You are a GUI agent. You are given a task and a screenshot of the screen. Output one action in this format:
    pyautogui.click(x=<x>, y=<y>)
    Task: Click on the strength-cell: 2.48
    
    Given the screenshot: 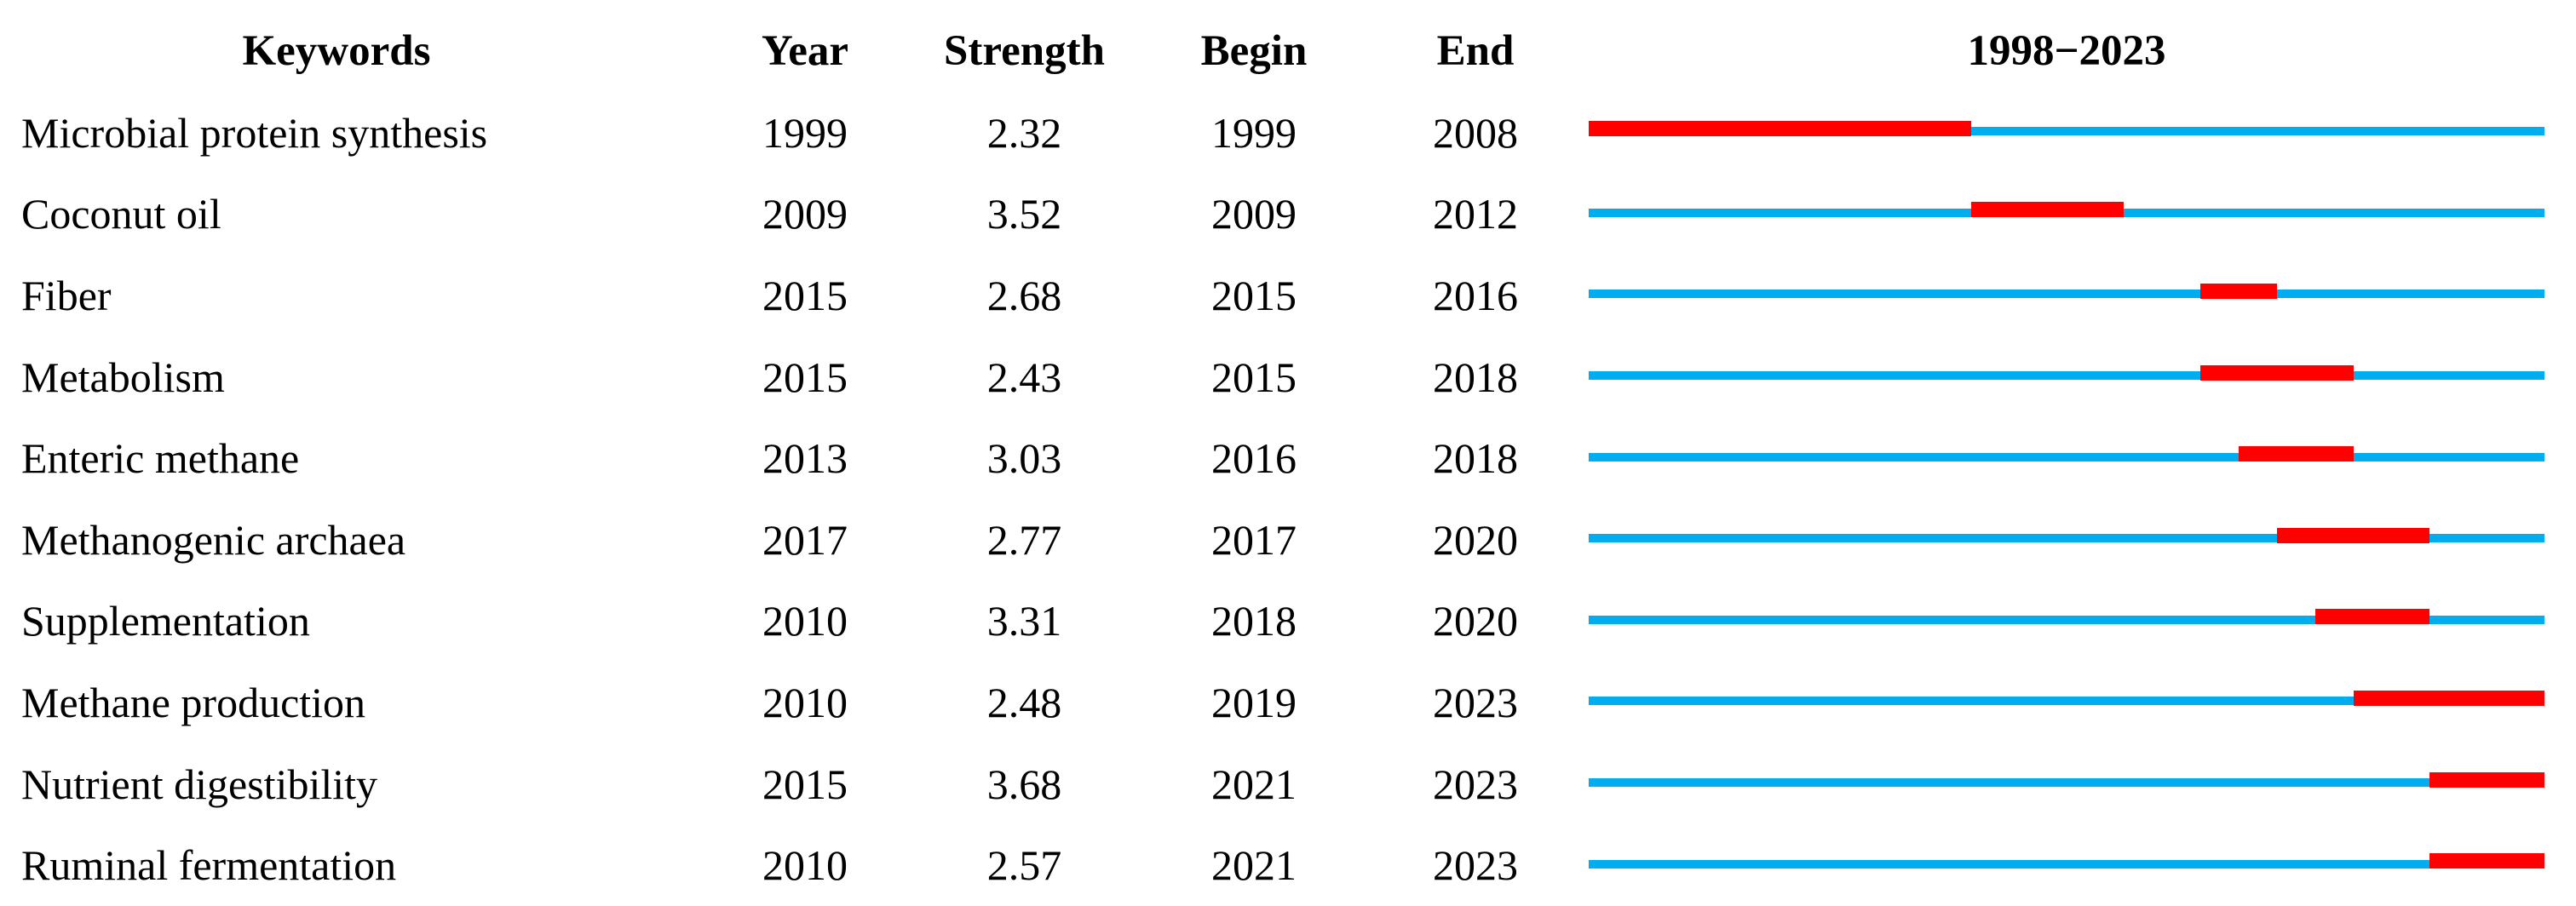 What is the action you would take?
    pyautogui.click(x=1024, y=702)
    